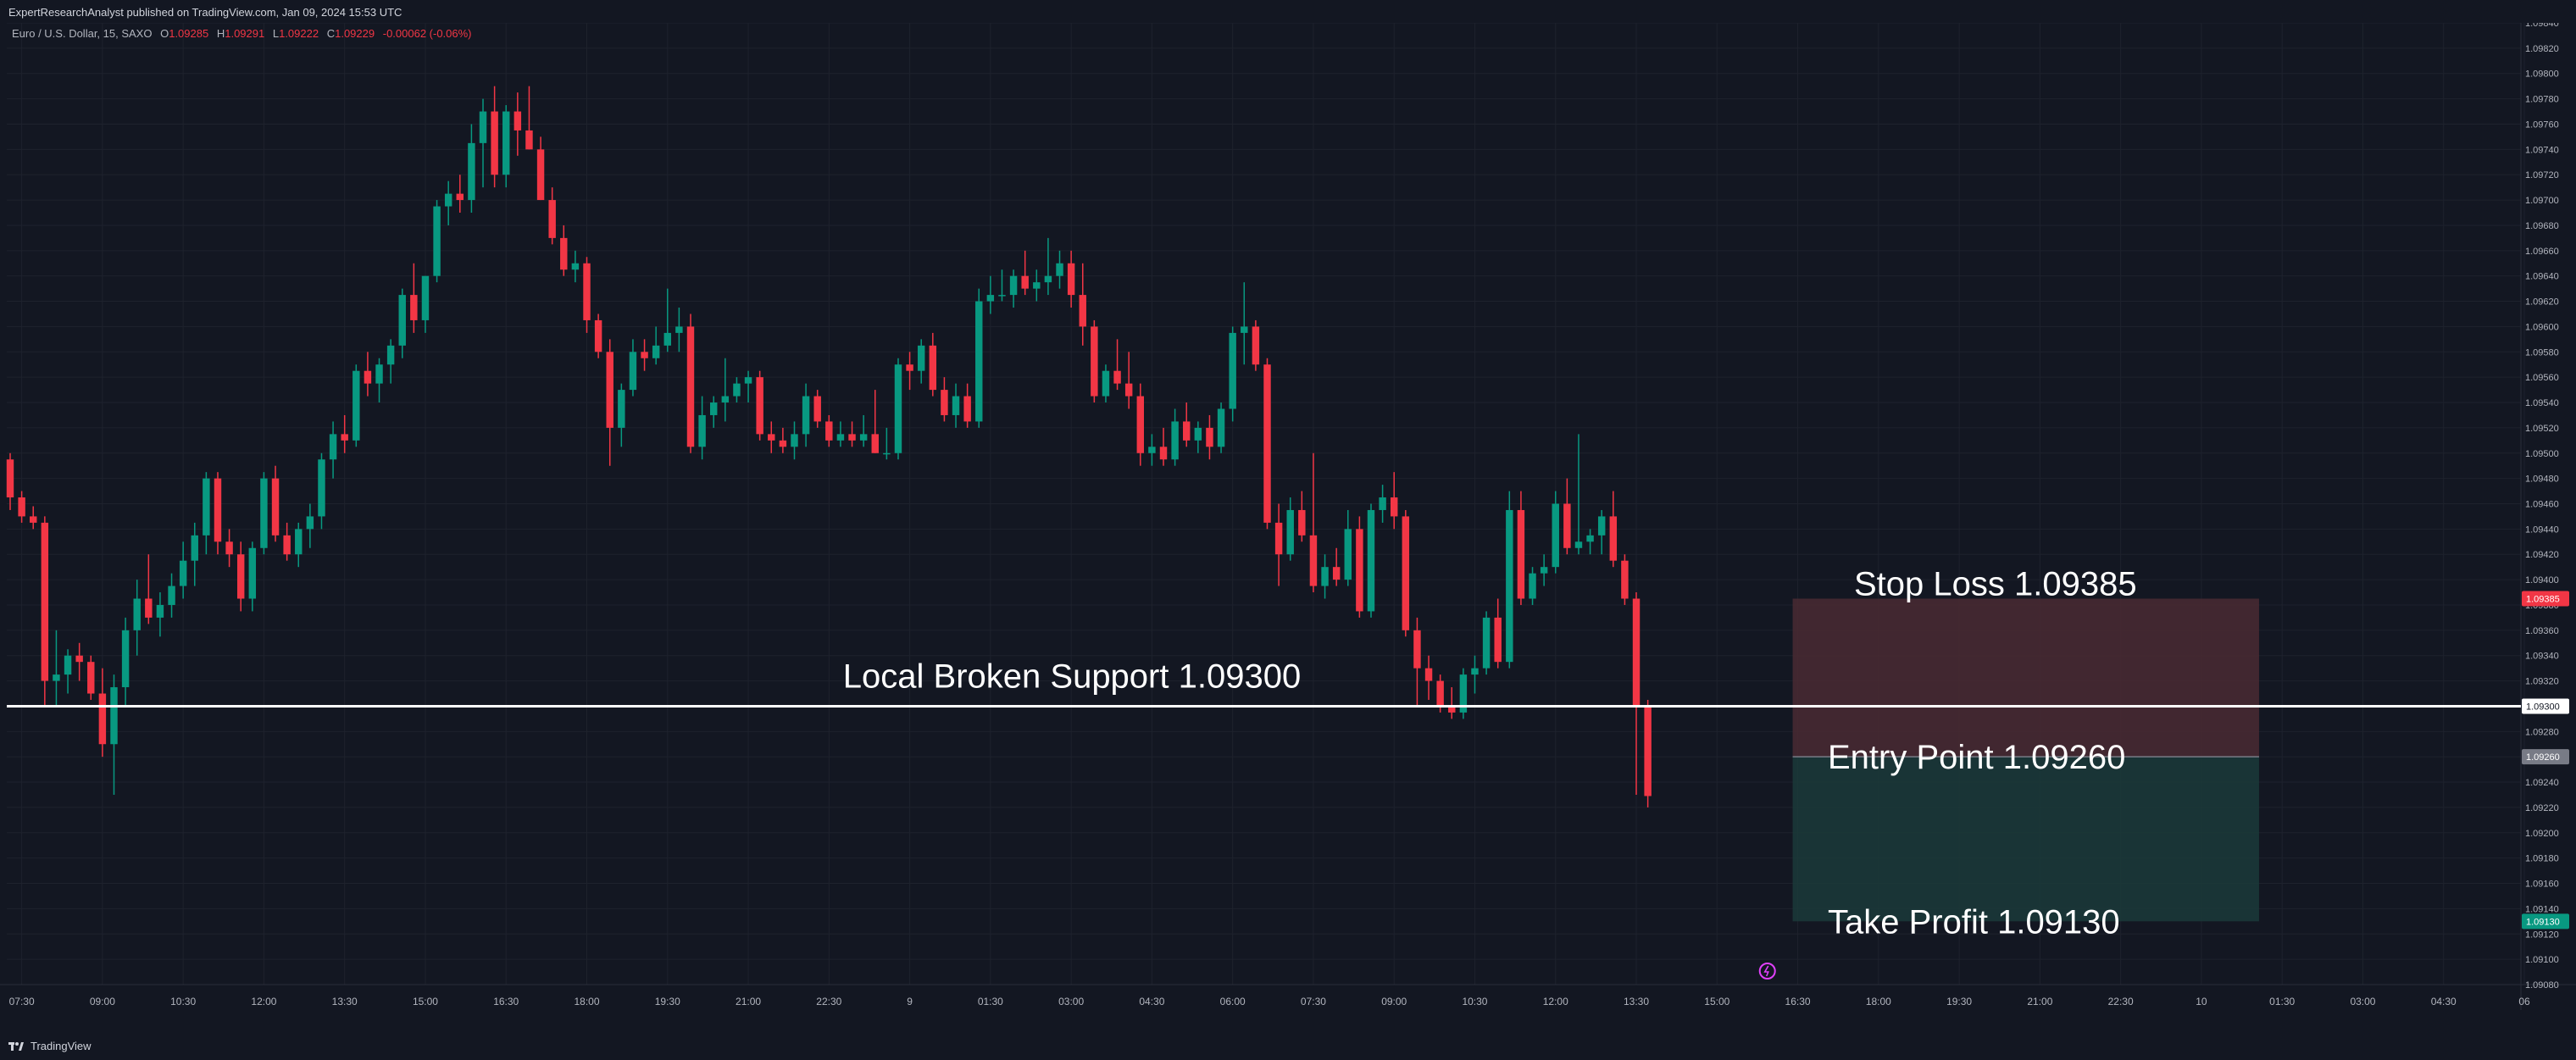  I want to click on time-tick-label: 06, so click(2524, 1001).